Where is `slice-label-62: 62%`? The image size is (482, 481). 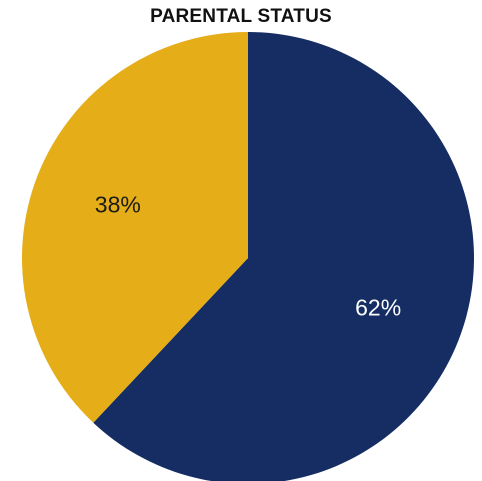 slice-label-62: 62% is located at coordinates (378, 308).